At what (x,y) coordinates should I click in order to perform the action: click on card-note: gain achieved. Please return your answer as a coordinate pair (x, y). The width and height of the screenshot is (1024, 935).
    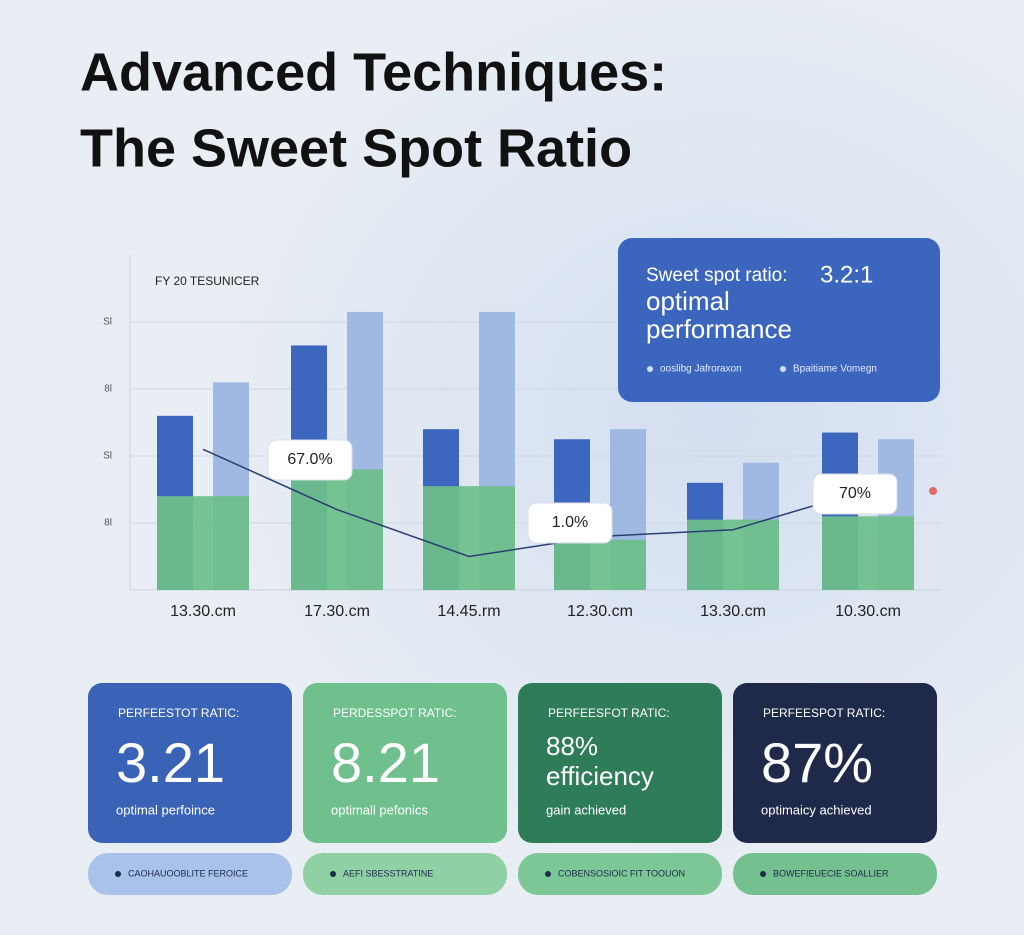
    Looking at the image, I should click on (586, 809).